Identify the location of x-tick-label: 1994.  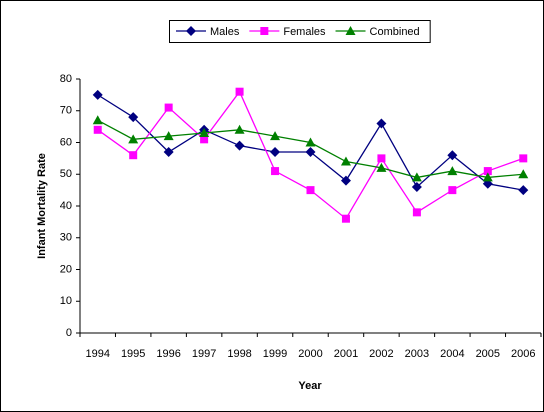
(97, 354).